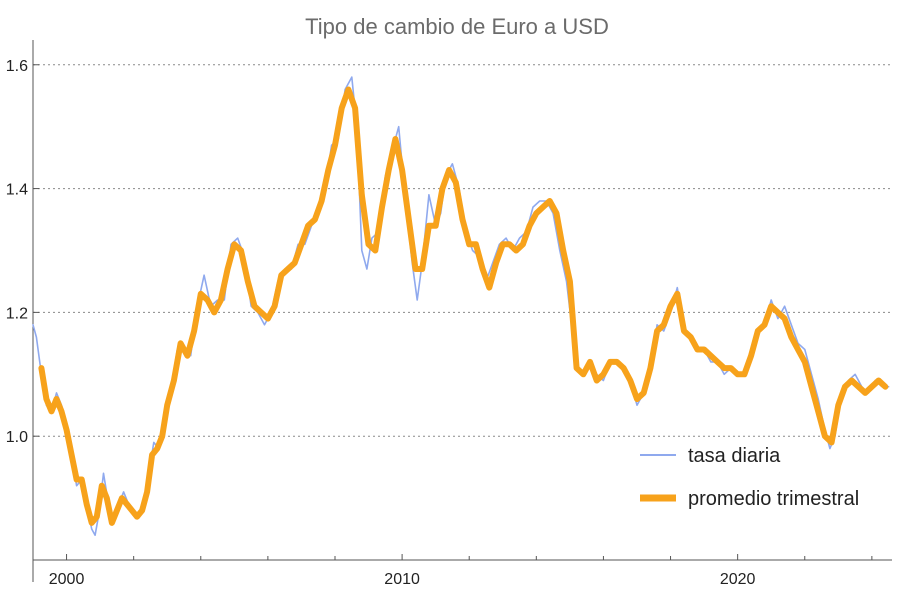  Describe the element at coordinates (17, 437) in the screenshot. I see `y-tick-label: 1.0` at that location.